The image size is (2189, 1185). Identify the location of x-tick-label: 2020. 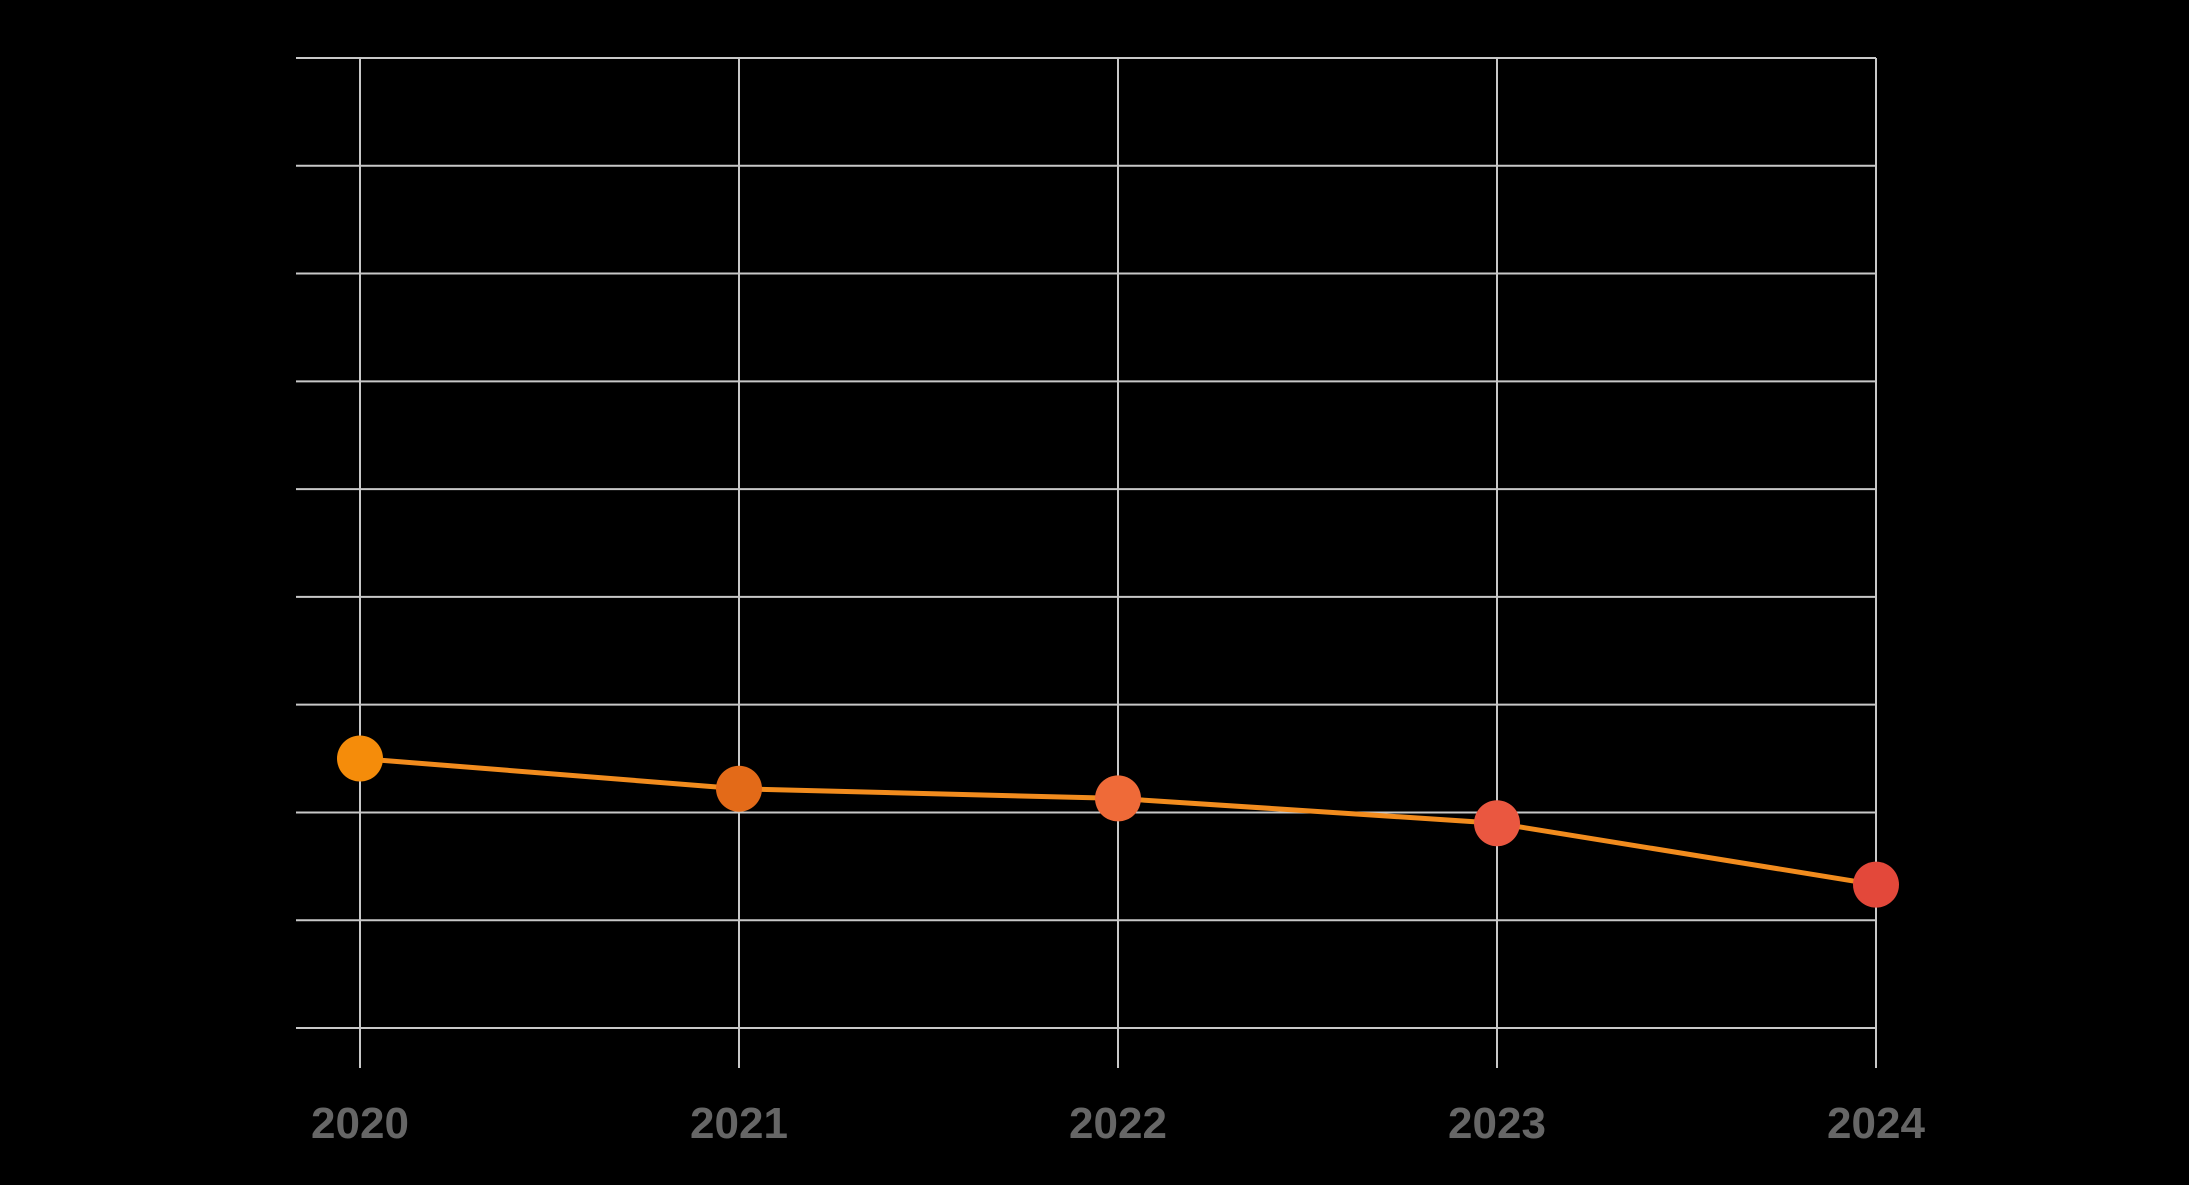
(360, 1123).